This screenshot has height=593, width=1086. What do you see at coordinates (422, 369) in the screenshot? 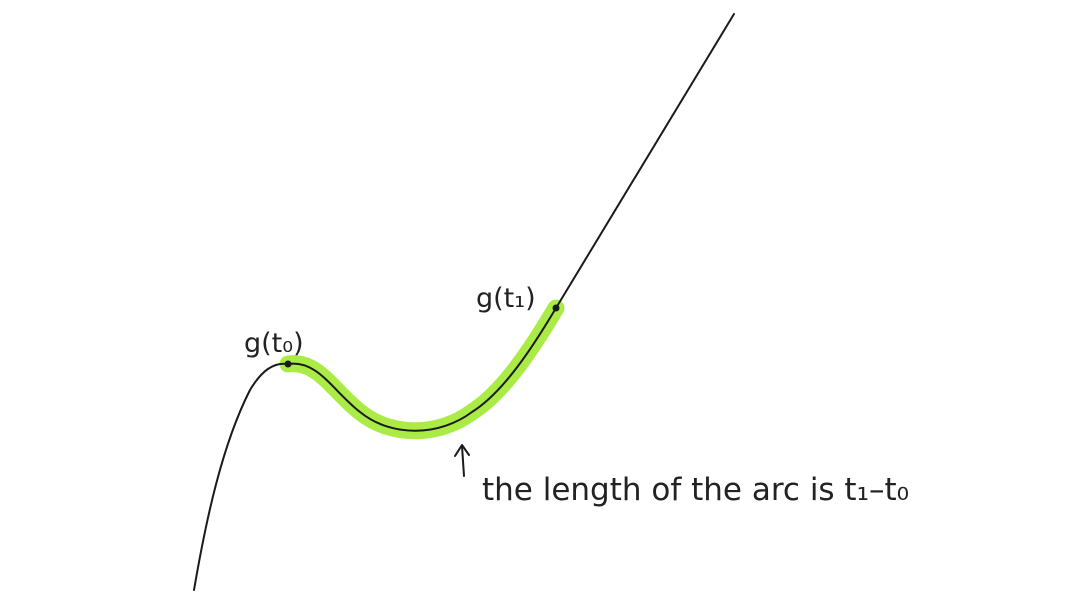
I see `curve-arc-segment` at bounding box center [422, 369].